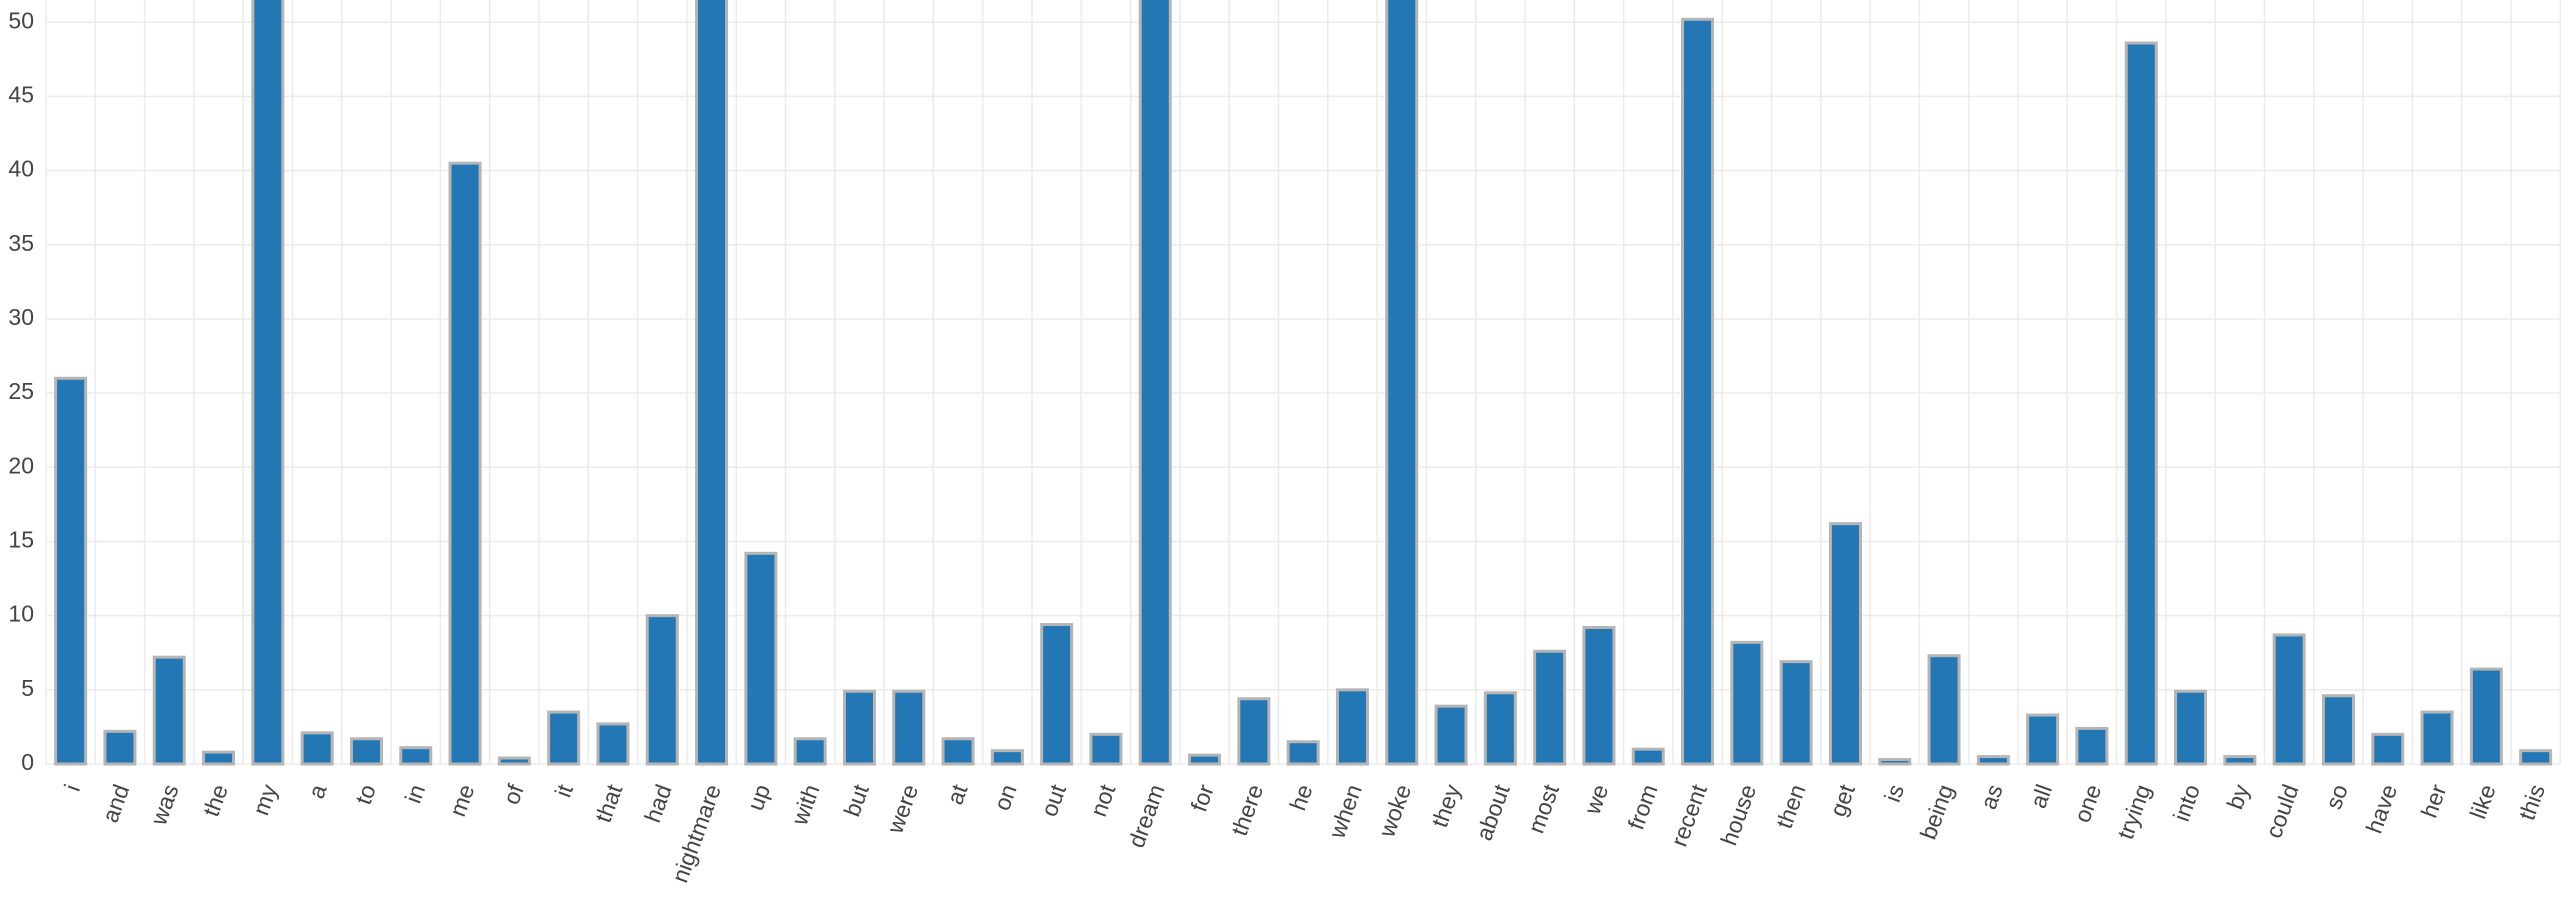 The width and height of the screenshot is (2572, 918). What do you see at coordinates (1991, 797) in the screenshot?
I see `x-tick-label: as` at bounding box center [1991, 797].